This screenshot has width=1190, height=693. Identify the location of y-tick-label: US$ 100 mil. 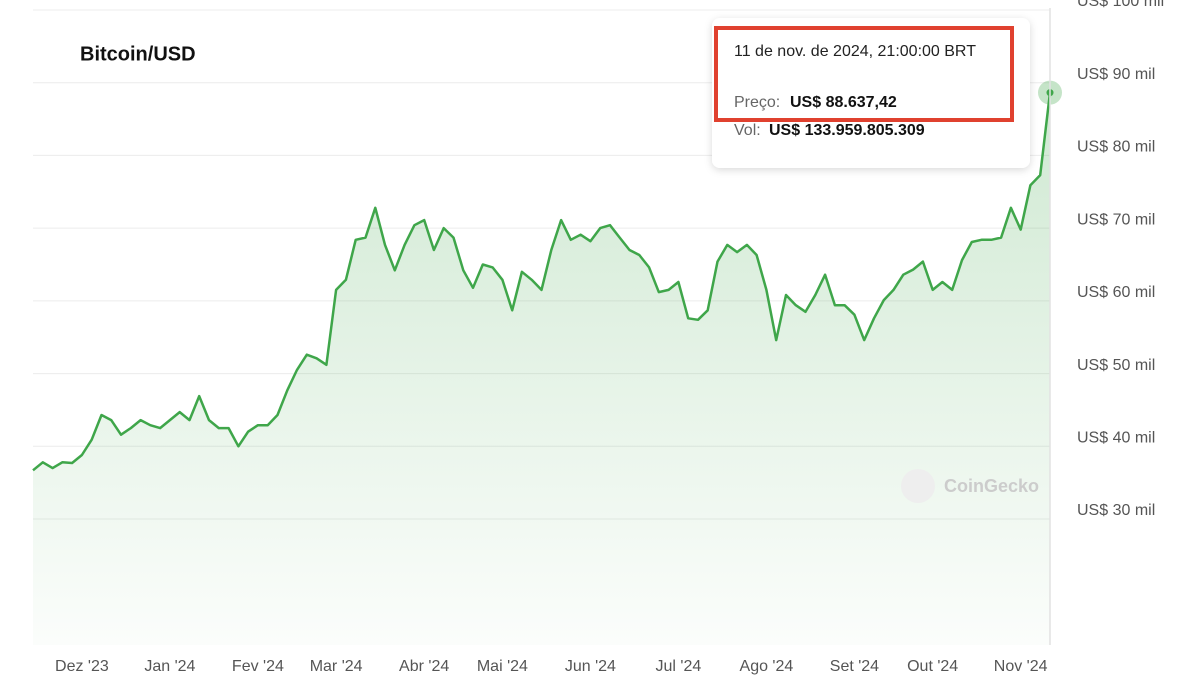
(1120, 5).